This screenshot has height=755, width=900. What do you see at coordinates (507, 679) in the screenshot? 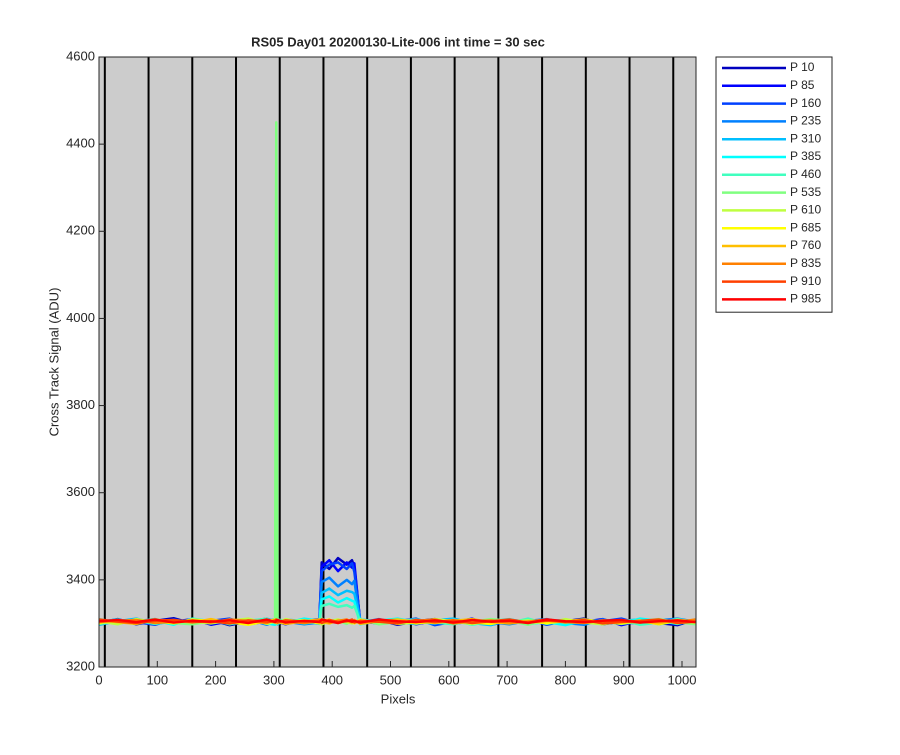
I see `x-tick-label: 700` at bounding box center [507, 679].